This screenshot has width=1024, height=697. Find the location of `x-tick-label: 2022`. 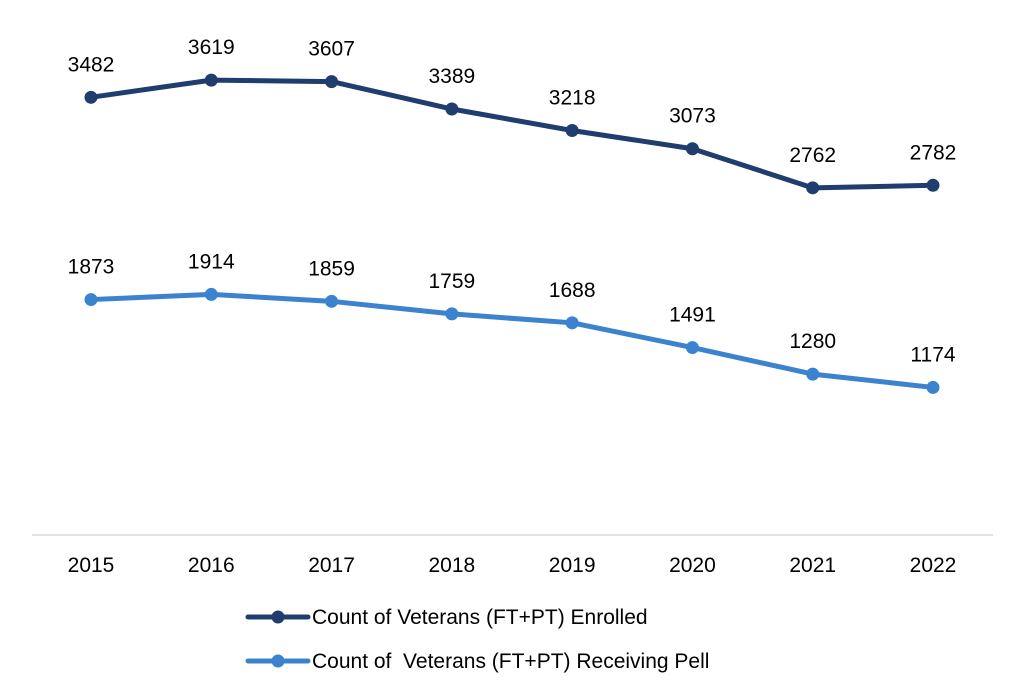

x-tick-label: 2022 is located at coordinates (933, 565).